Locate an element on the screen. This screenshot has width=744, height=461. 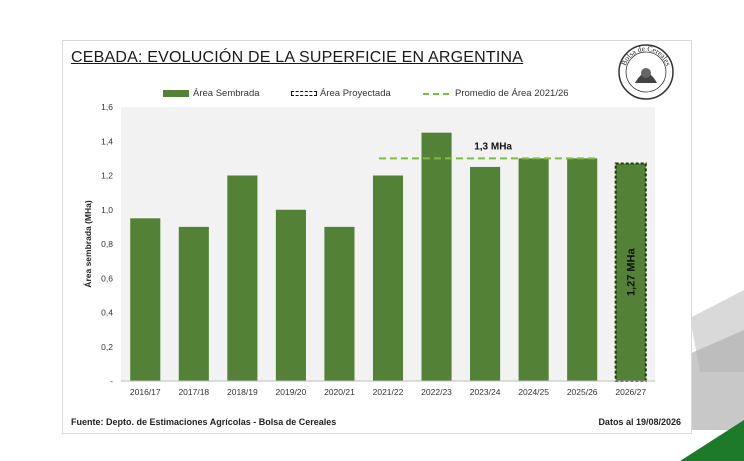
legend-label-sembrada: Área Sembrada is located at coordinates (226, 93).